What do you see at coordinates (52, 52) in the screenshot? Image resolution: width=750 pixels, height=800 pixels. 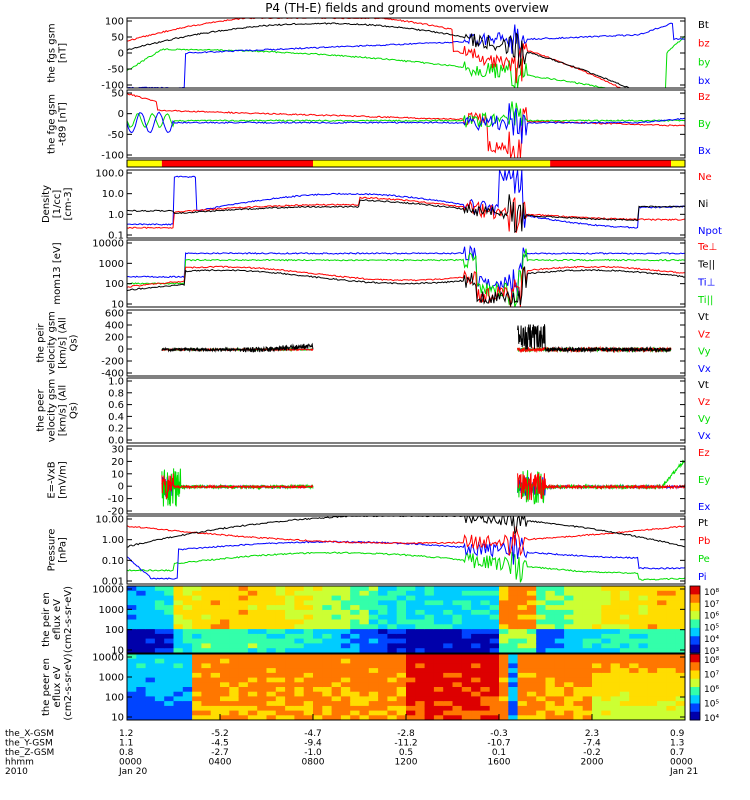 I see `y-axis-label-line: the fgs gsm` at bounding box center [52, 52].